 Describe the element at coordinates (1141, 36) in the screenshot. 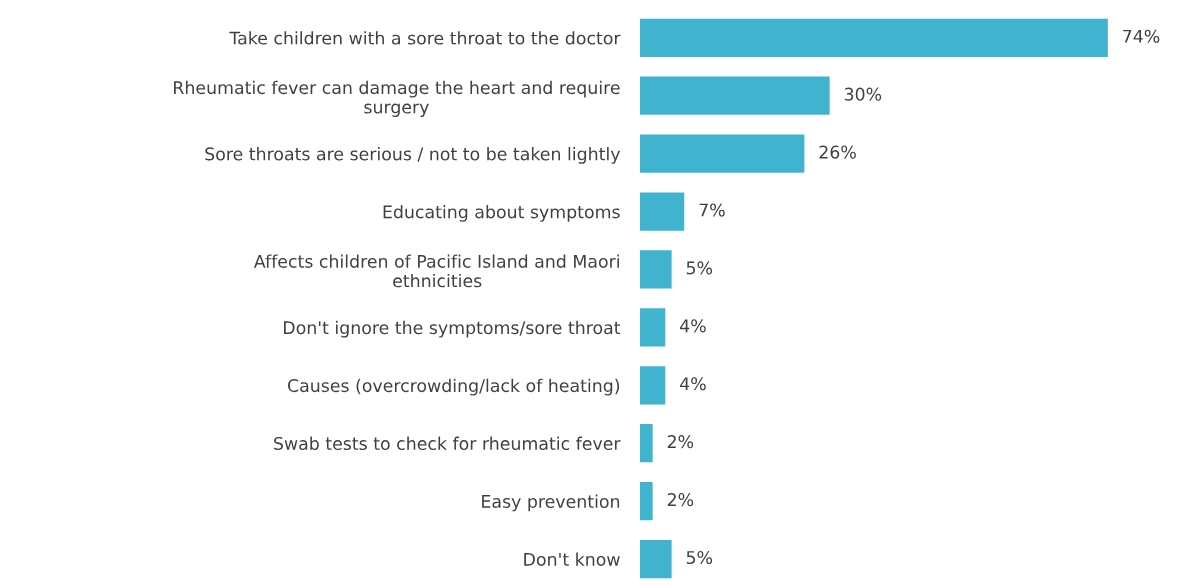

I see `data-label: 74%` at that location.